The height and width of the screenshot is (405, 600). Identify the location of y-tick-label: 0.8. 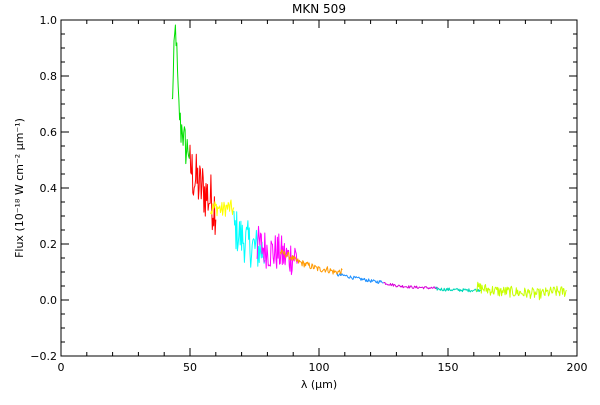
(49, 76).